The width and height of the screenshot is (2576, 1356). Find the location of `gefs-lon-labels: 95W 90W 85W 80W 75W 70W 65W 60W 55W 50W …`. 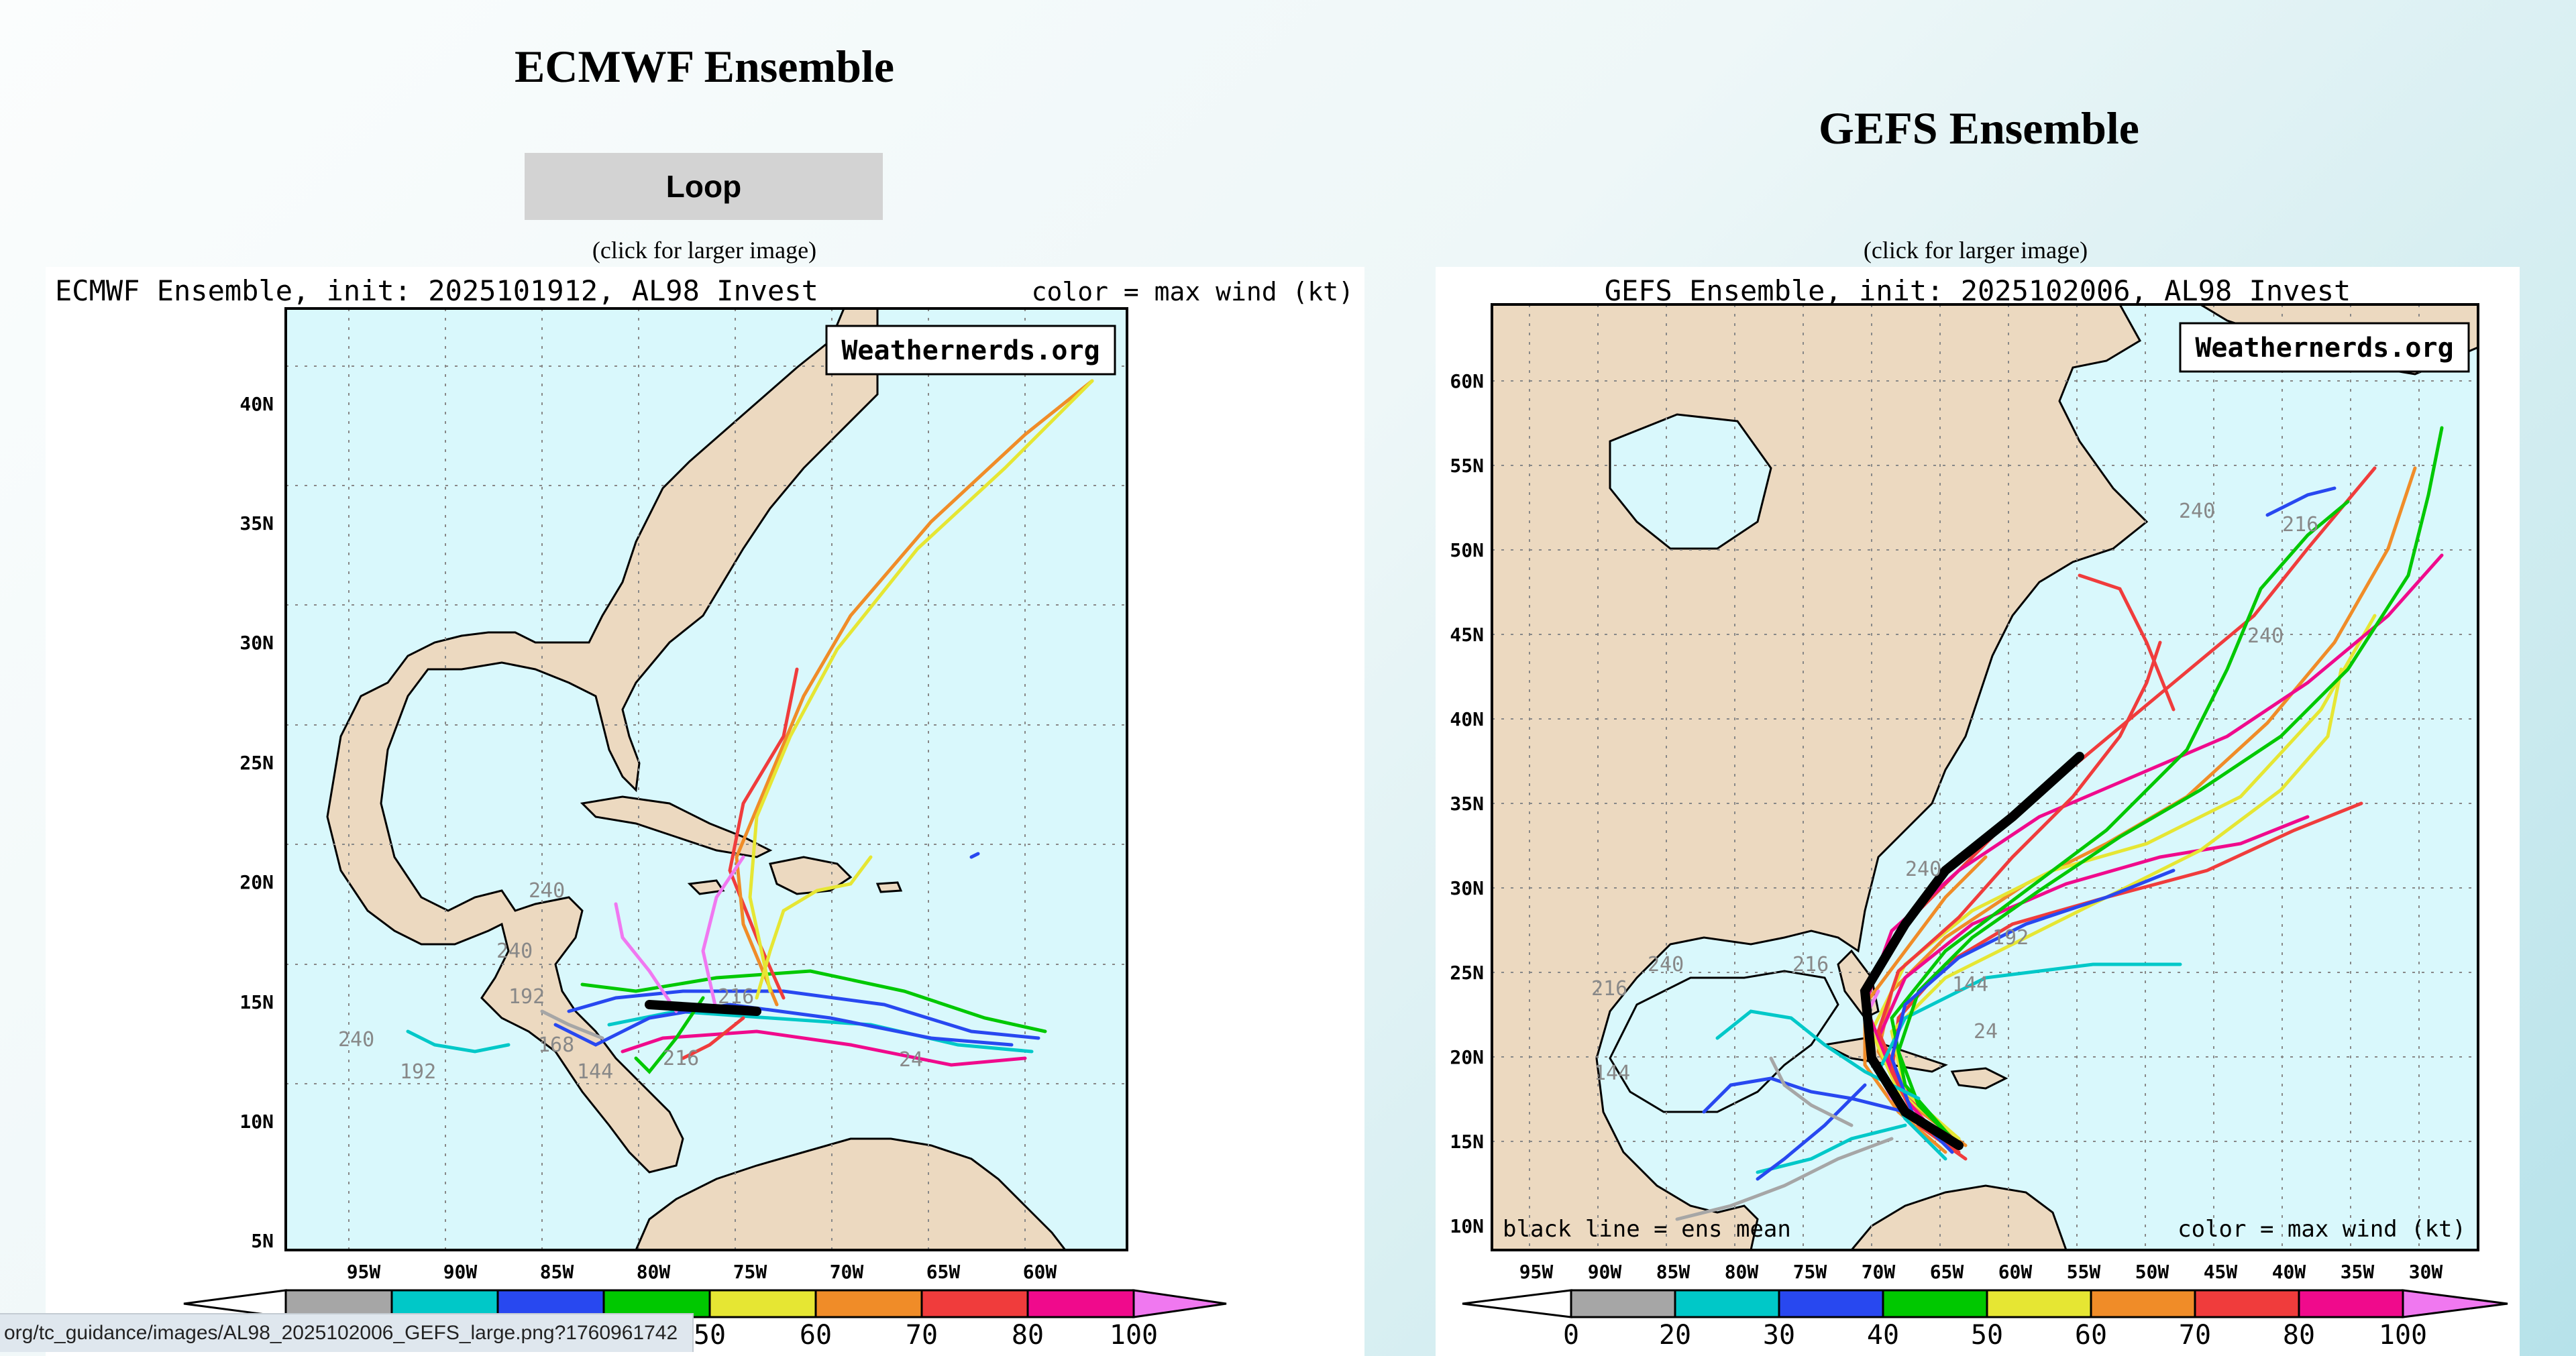

gefs-lon-labels: 95W 90W 85W 80W 75W 70W 65W 60W 55W 50W … is located at coordinates (1981, 1272).